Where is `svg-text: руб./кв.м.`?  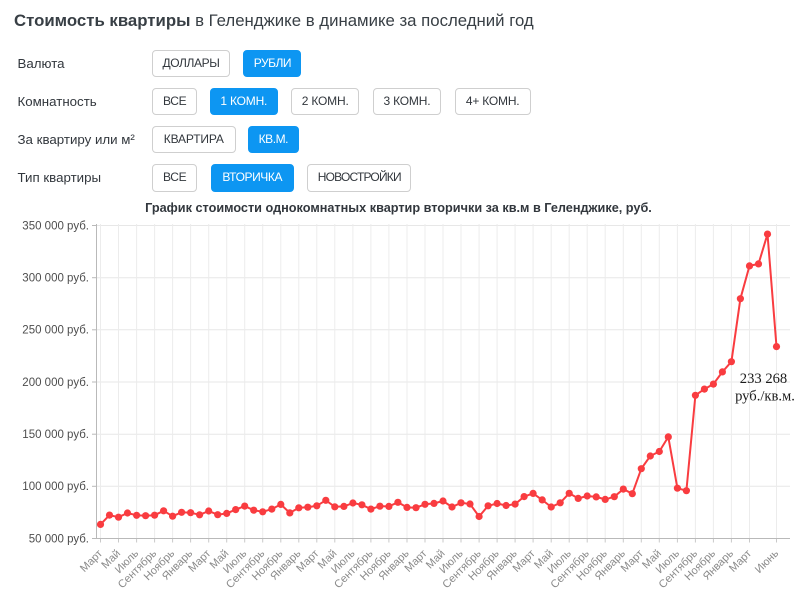
svg-text: руб./кв.м. is located at coordinates (765, 397).